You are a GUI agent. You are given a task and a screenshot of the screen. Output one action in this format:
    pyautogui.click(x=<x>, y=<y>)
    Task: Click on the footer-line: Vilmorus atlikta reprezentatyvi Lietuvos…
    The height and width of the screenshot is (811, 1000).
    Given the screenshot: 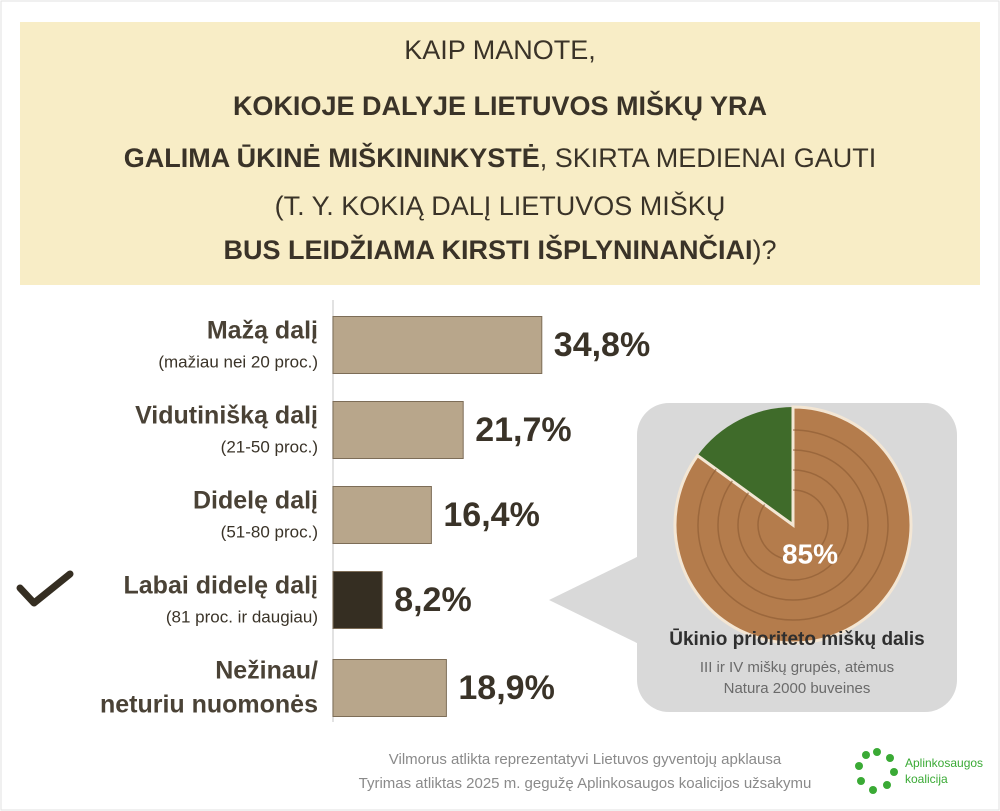 What is the action you would take?
    pyautogui.click(x=585, y=759)
    